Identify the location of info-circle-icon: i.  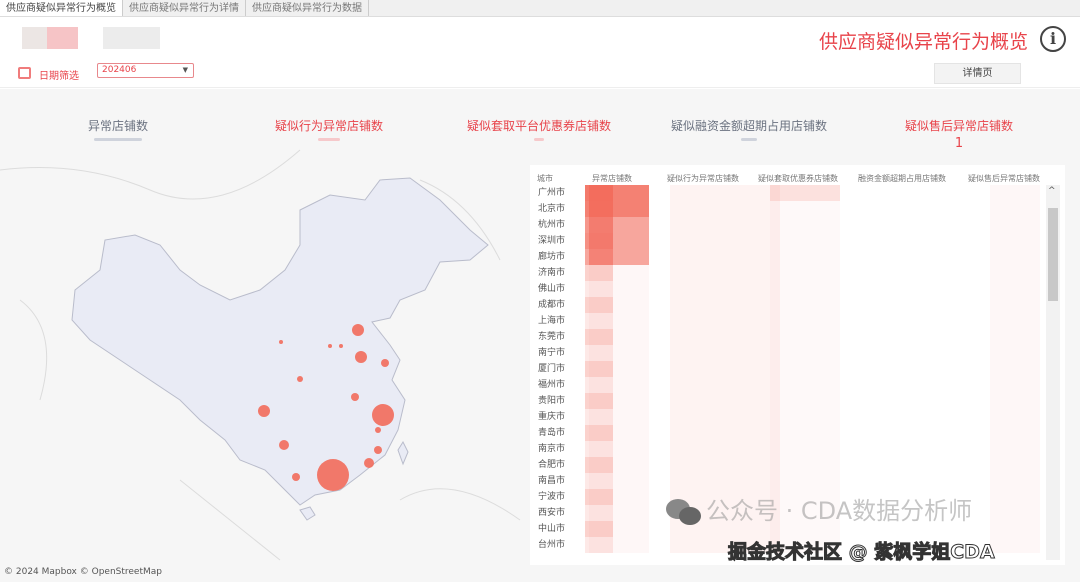
(1053, 39).